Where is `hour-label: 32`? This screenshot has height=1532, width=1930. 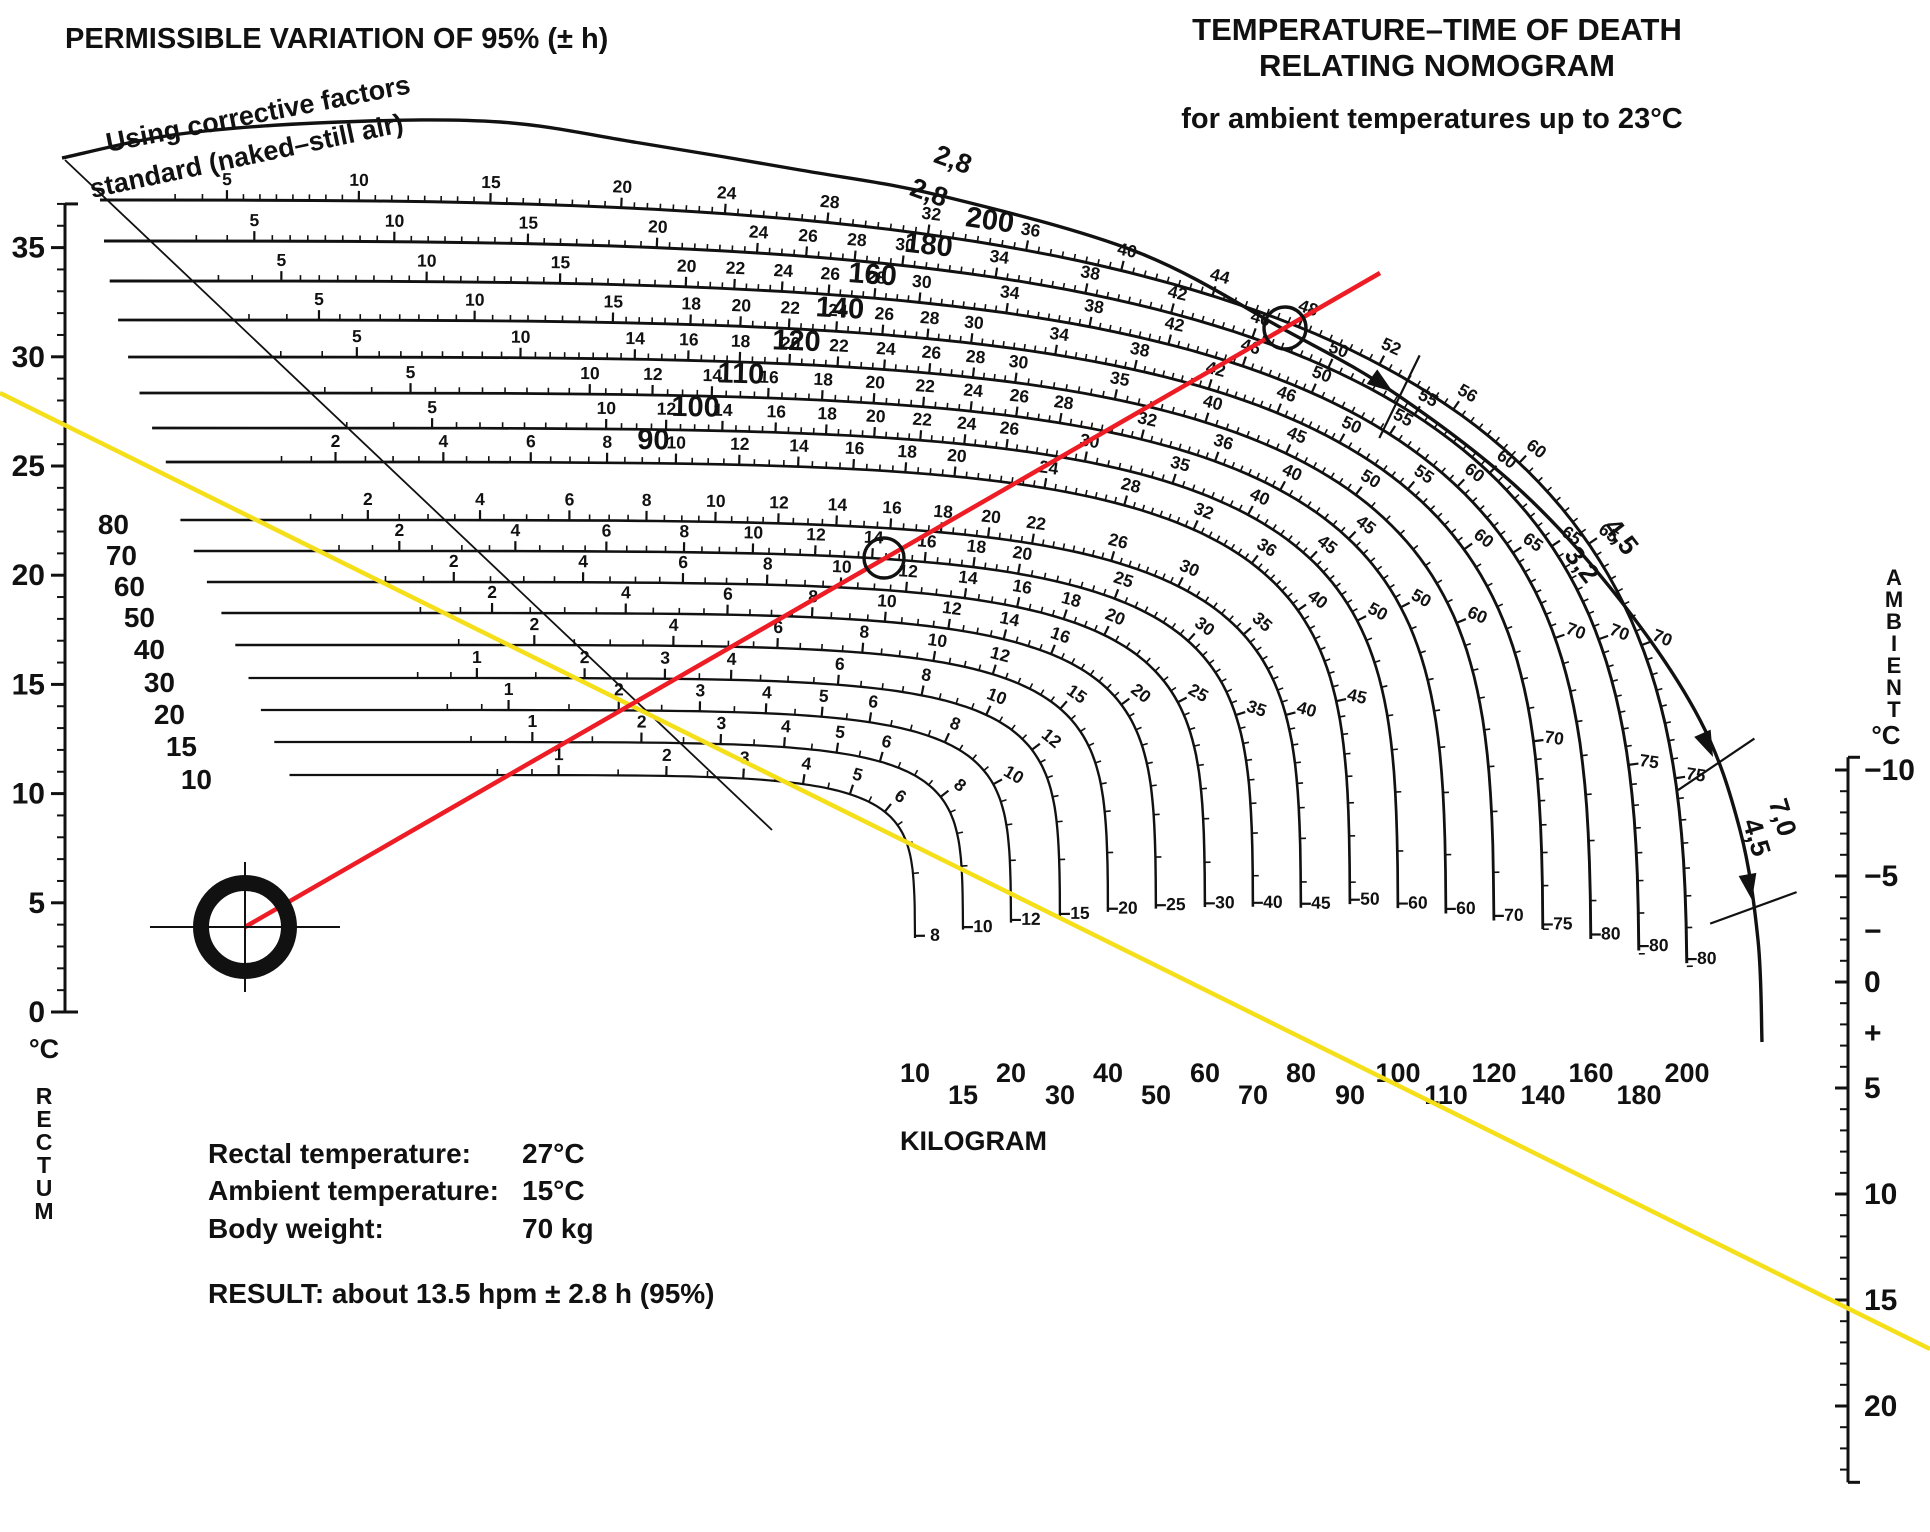 hour-label: 32 is located at coordinates (932, 214).